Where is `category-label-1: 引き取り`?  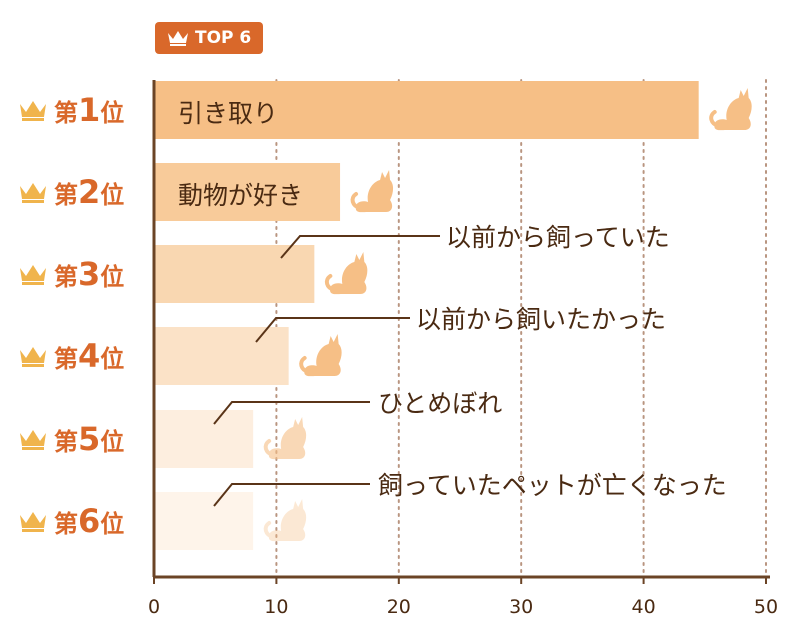 category-label-1: 引き取り is located at coordinates (228, 113).